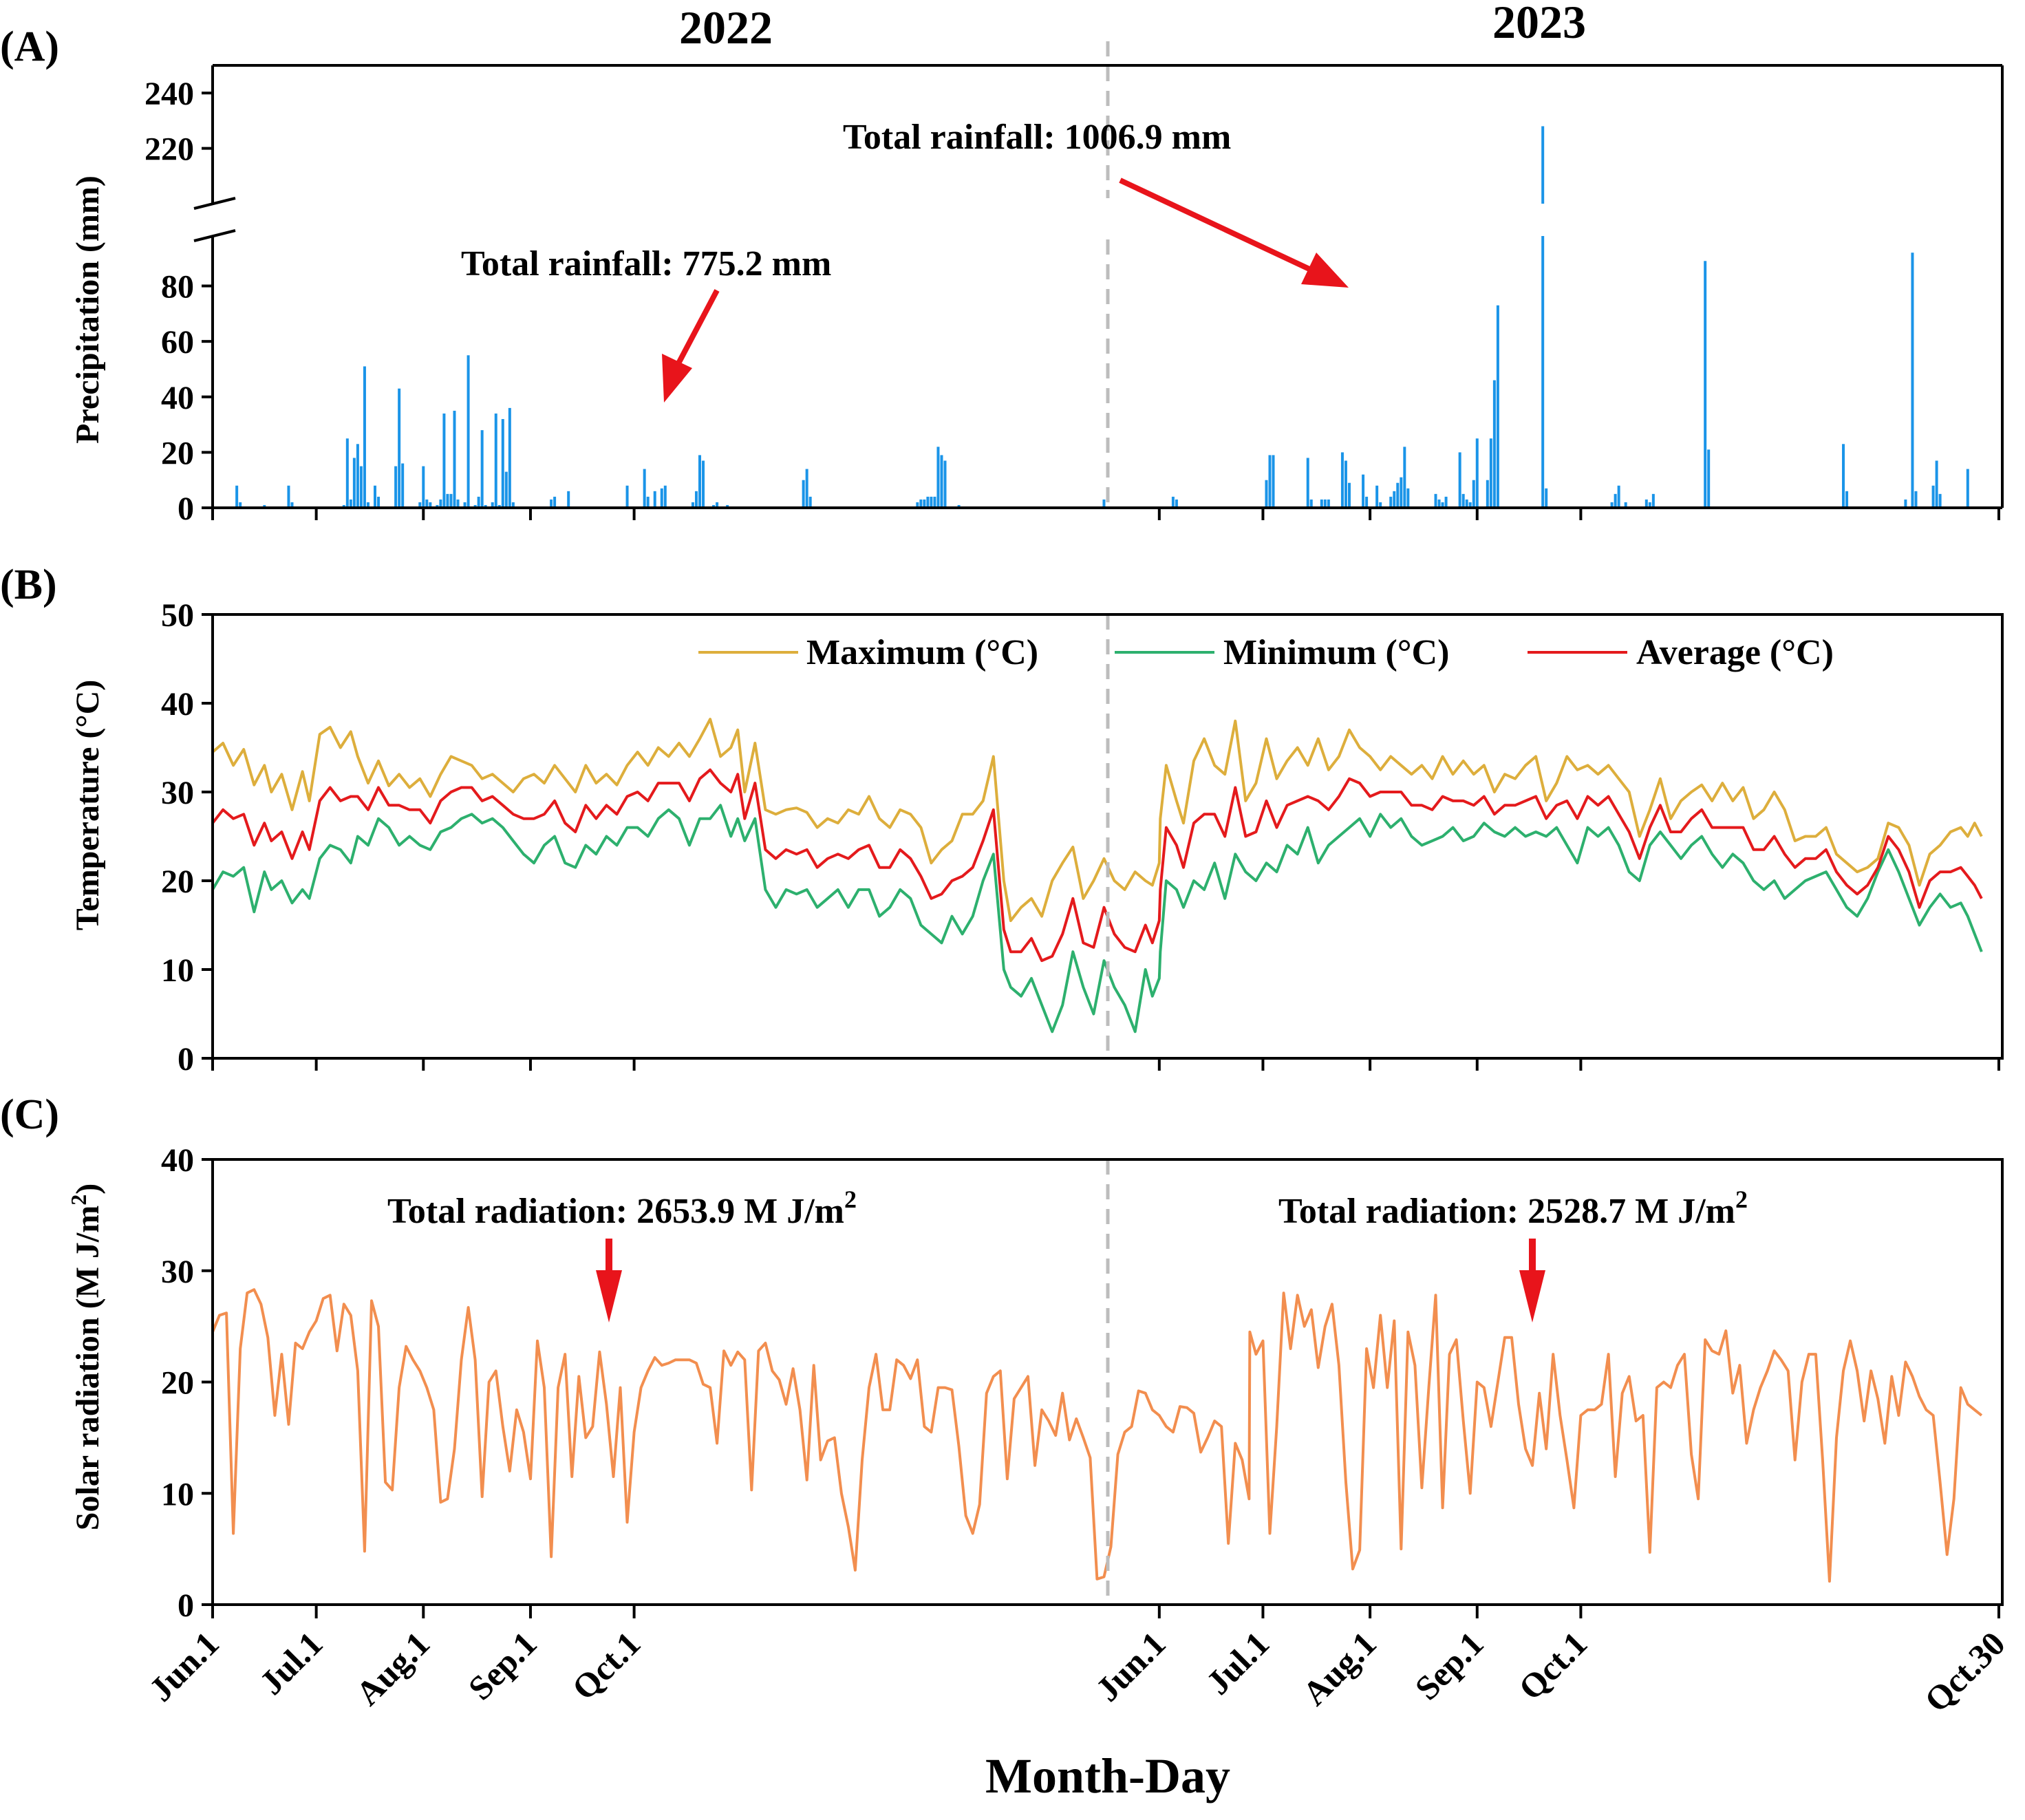  I want to click on rainfall-arrow-2022, so click(691, 346).